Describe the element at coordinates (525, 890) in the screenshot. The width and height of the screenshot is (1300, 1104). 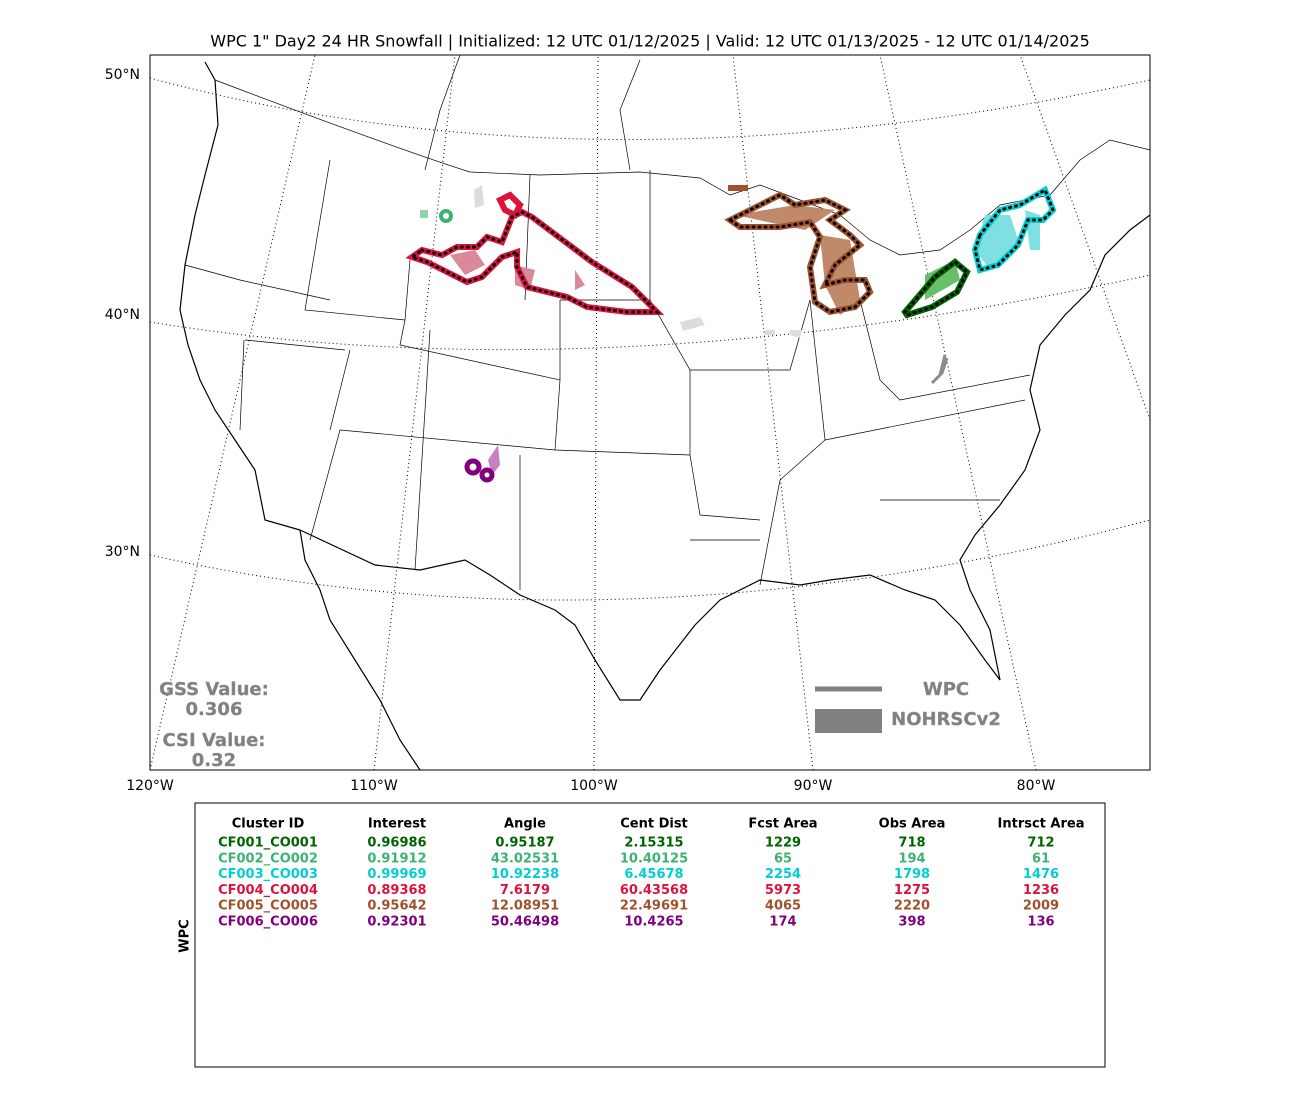
I see `table-cell: 7.6179` at that location.